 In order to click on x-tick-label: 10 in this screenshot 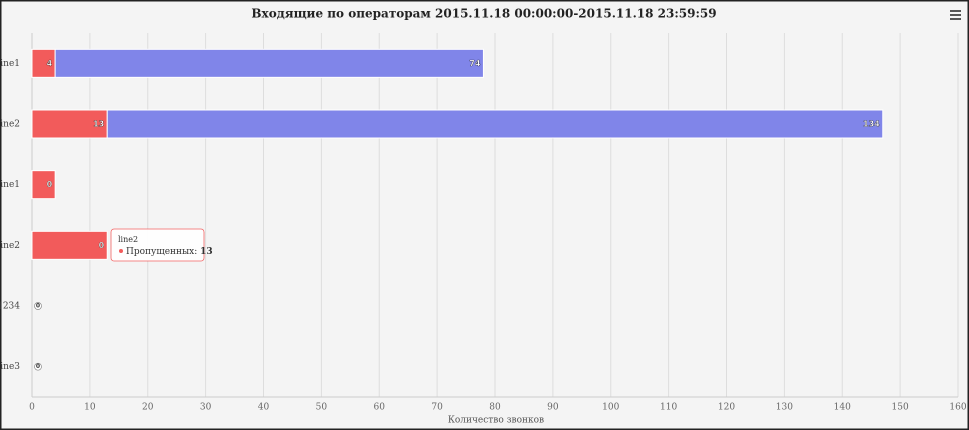, I will do `click(90, 408)`.